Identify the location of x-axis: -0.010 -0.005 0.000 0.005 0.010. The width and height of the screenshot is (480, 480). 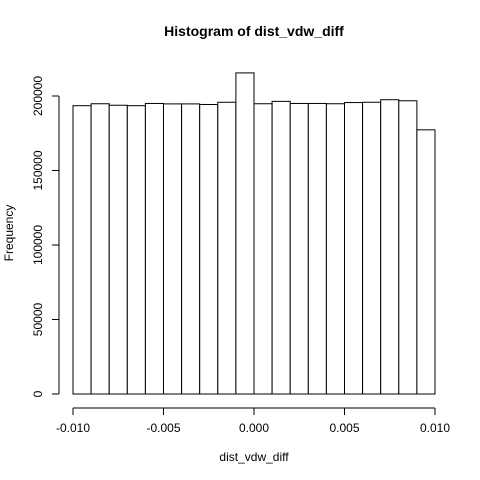
(253, 421).